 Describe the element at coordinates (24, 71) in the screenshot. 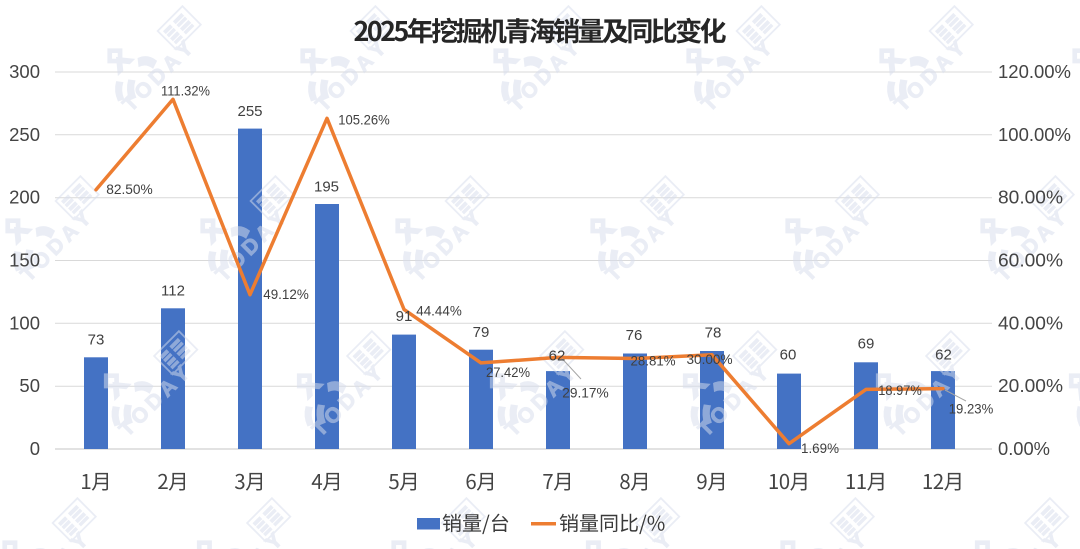

I see `svg-text: 300` at that location.